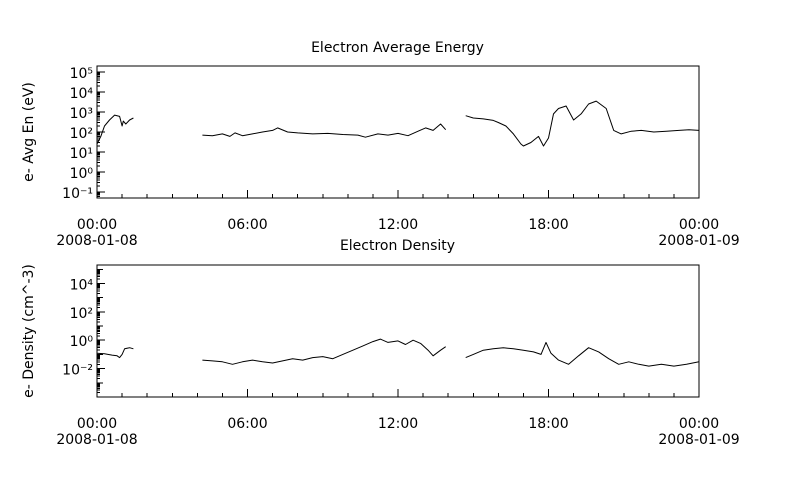 The width and height of the screenshot is (795, 477). I want to click on energy-y-tick-label: 10⁴, so click(82, 94).